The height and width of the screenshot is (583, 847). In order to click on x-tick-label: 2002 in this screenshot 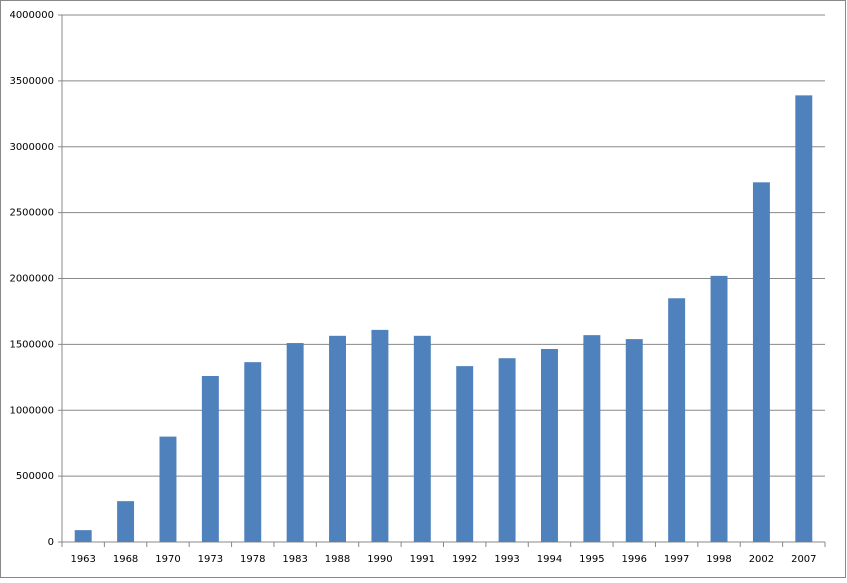, I will do `click(761, 559)`.